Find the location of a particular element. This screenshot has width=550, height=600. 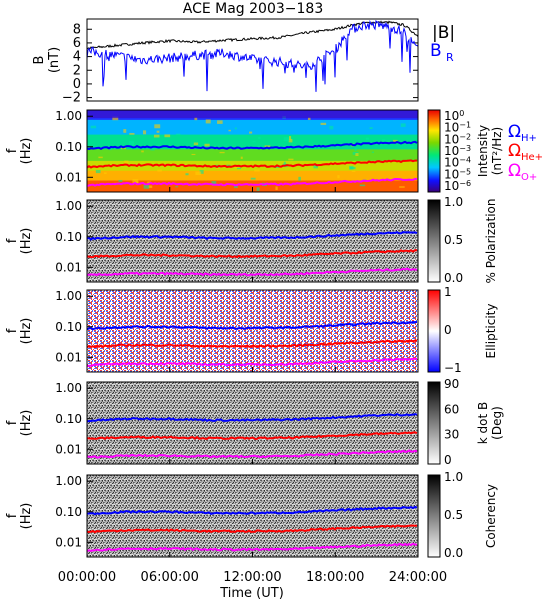

colorbar-label: 0.5 is located at coordinates (453, 515).